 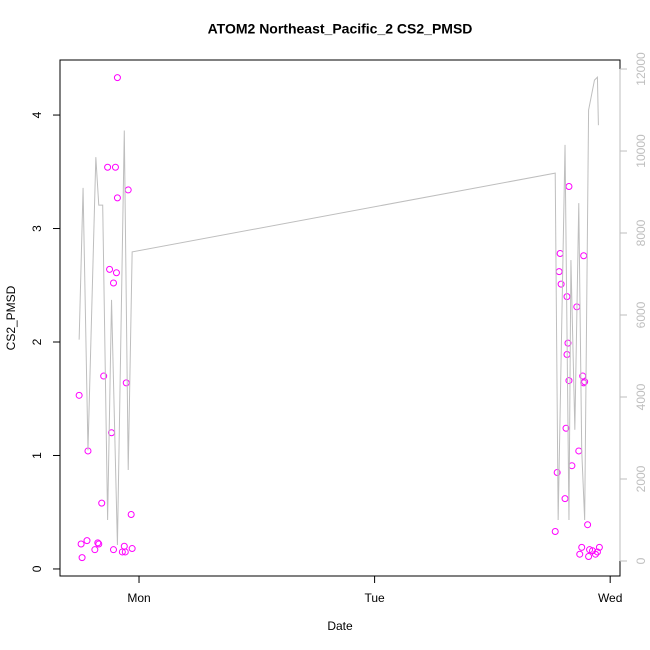 What do you see at coordinates (37, 114) in the screenshot?
I see `y-tick-label: 4` at bounding box center [37, 114].